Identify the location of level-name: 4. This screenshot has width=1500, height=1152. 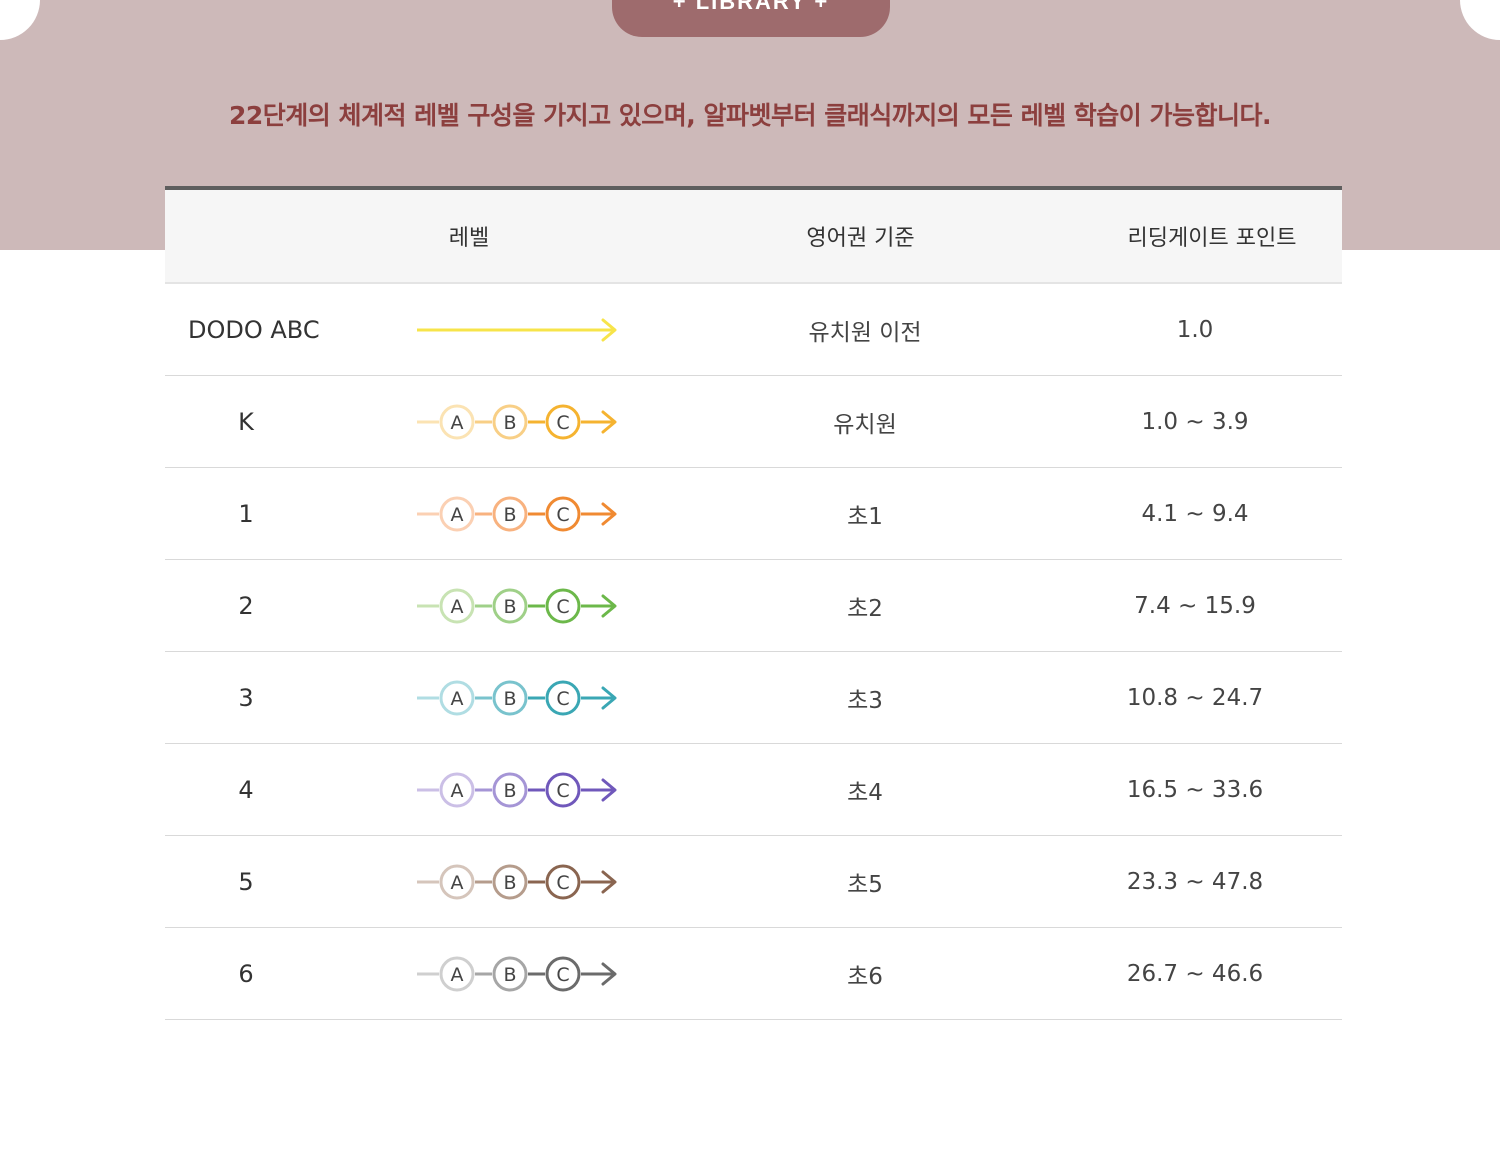
(246, 789).